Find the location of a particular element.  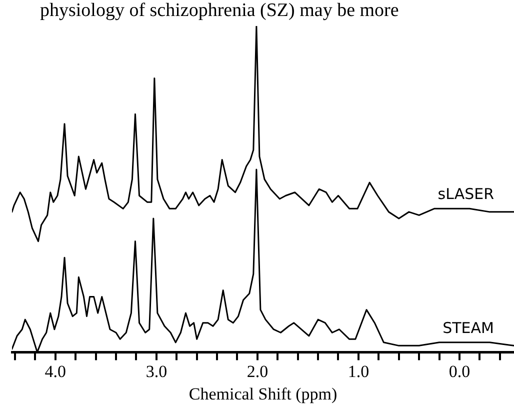

series-label: STEAM is located at coordinates (468, 327).